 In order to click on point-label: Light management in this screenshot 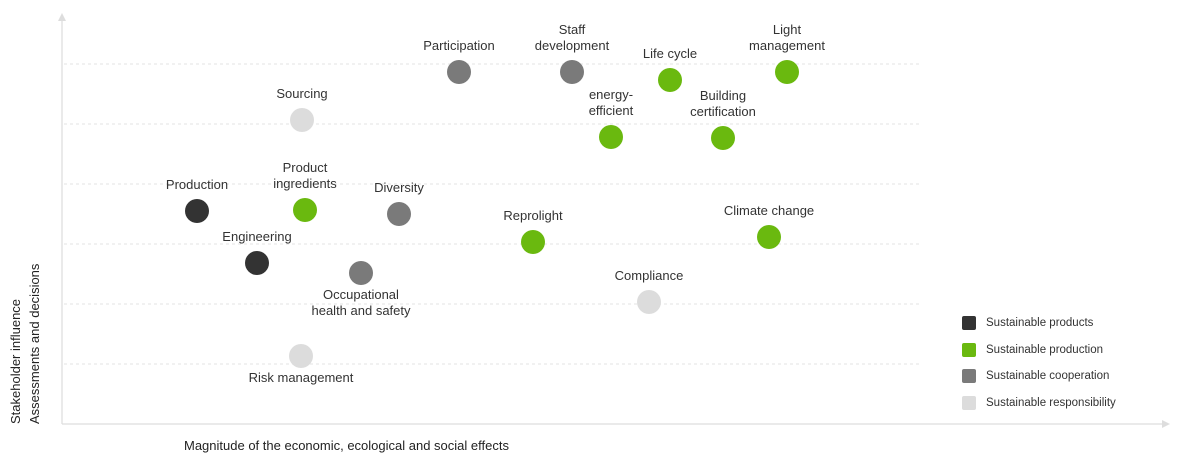, I will do `click(787, 37)`.